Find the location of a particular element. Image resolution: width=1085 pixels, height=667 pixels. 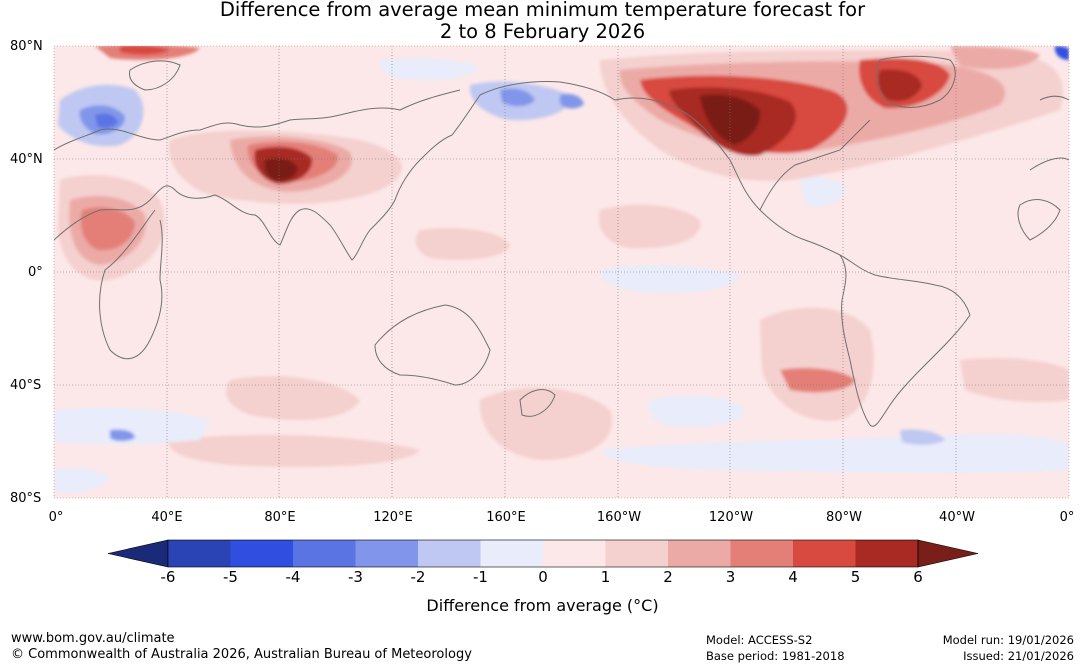

website-link: www.bom.gov.au/climate is located at coordinates (93, 638).